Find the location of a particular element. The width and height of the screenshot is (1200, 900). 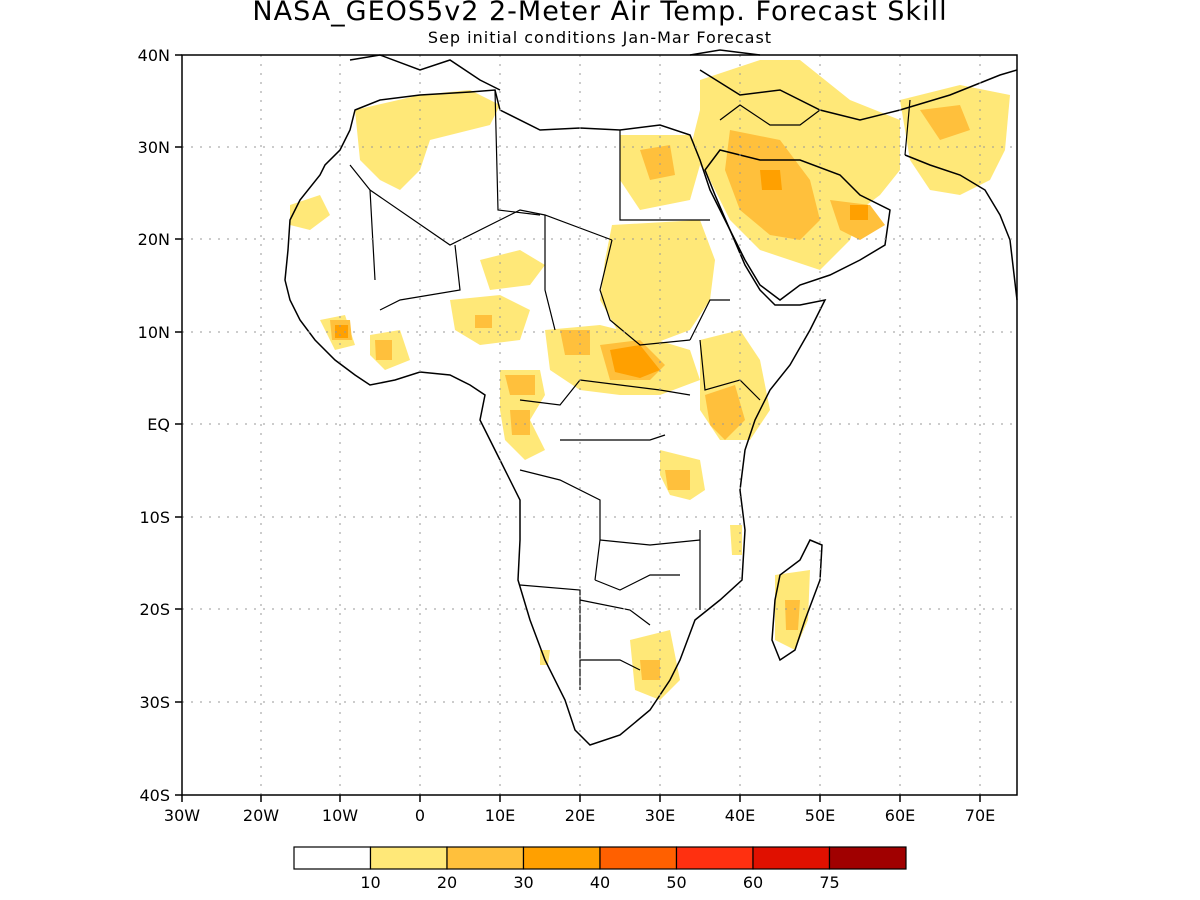

x-tick-label: 60E is located at coordinates (900, 815).